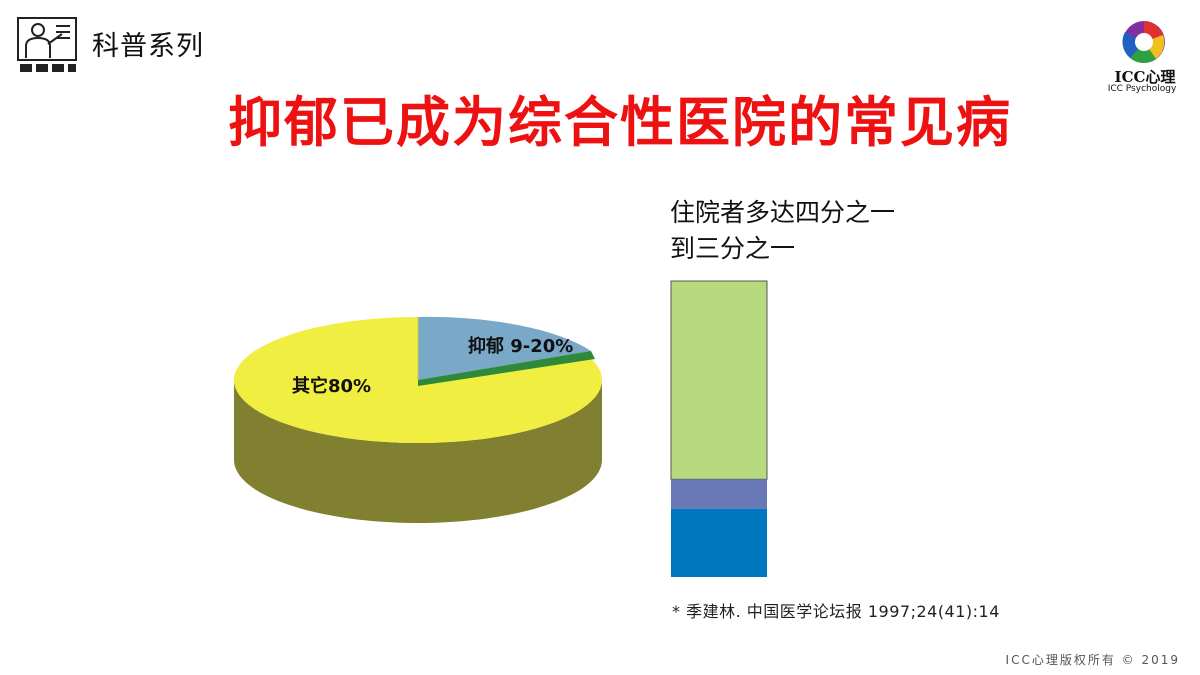 This screenshot has height=675, width=1200. I want to click on series-label: 科普系列, so click(148, 46).